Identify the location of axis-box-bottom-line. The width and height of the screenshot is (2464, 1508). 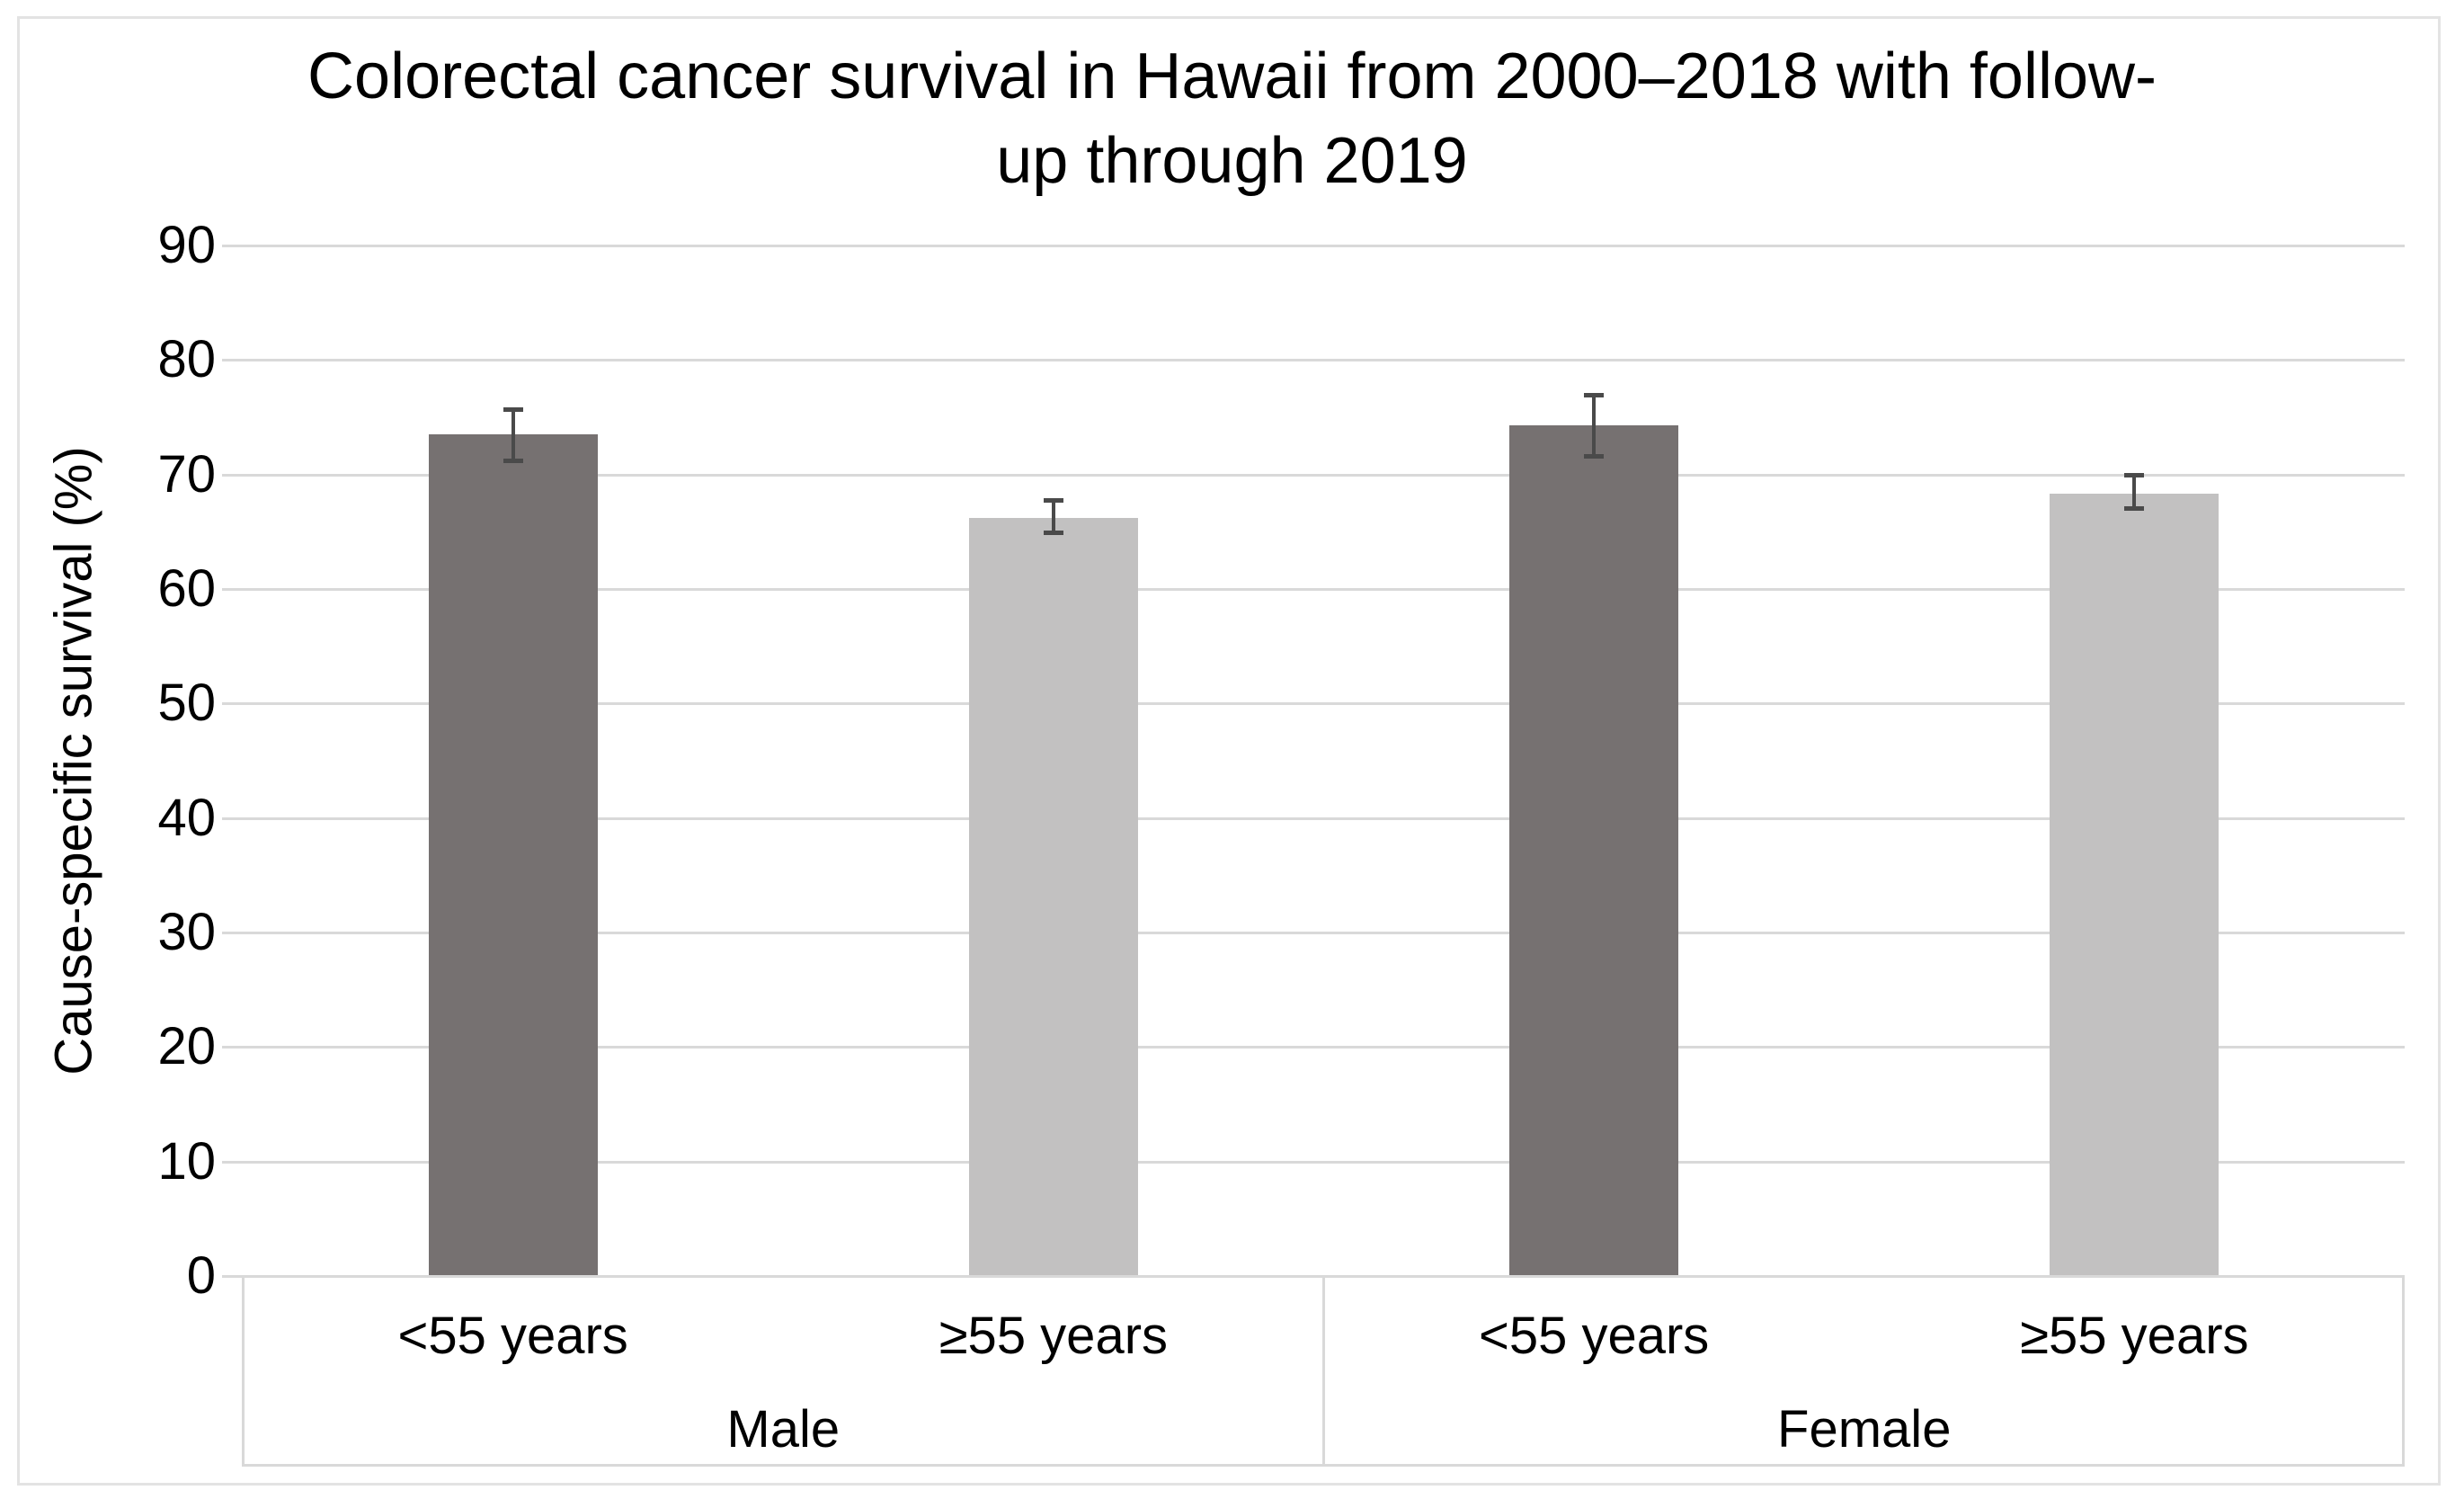
(1323, 1465).